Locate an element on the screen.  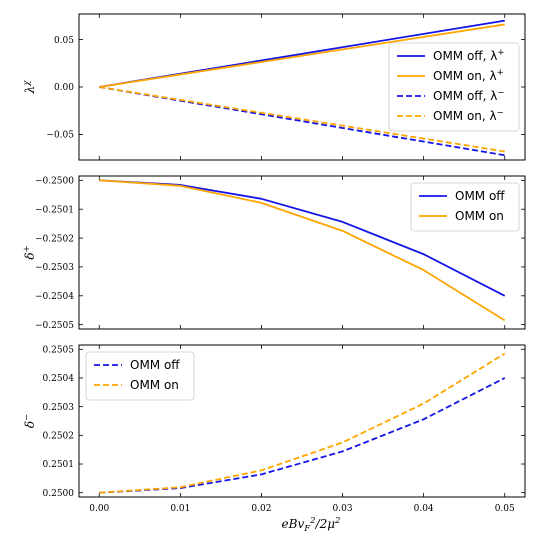
y-tick-label: −0.2501 is located at coordinates (54, 210).